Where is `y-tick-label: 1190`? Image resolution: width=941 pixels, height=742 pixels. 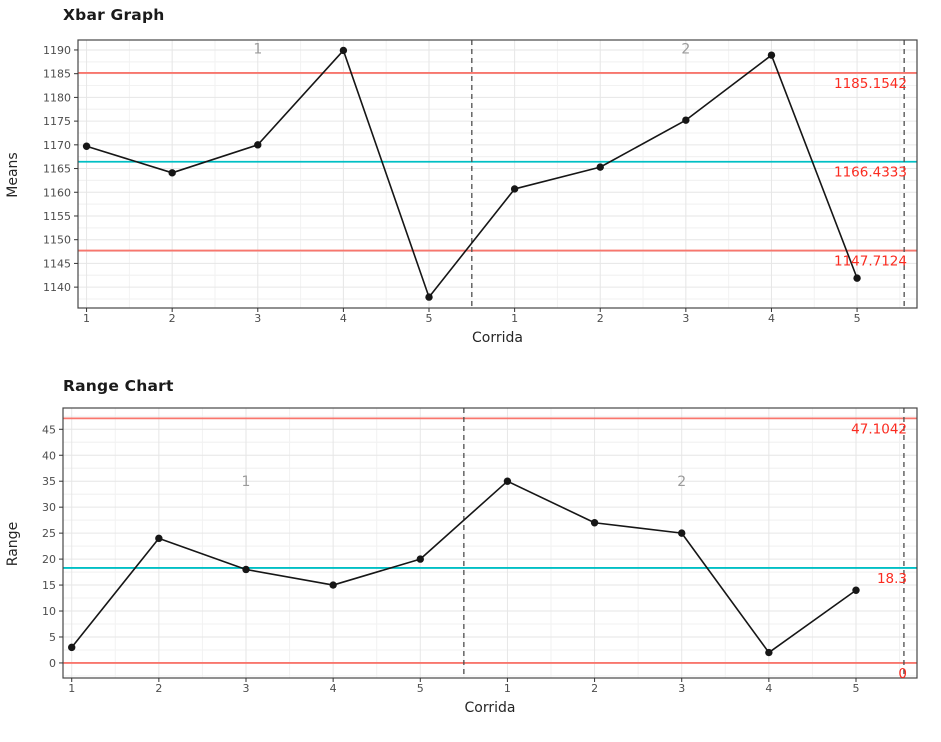 y-tick-label: 1190 is located at coordinates (57, 50).